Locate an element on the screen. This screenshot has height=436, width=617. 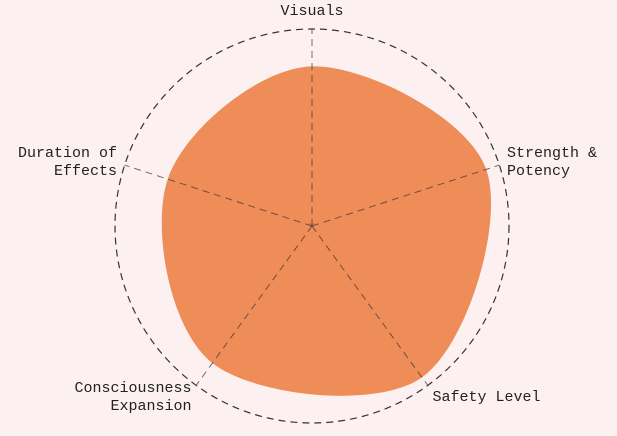
axis-label: Visuals is located at coordinates (312, 11).